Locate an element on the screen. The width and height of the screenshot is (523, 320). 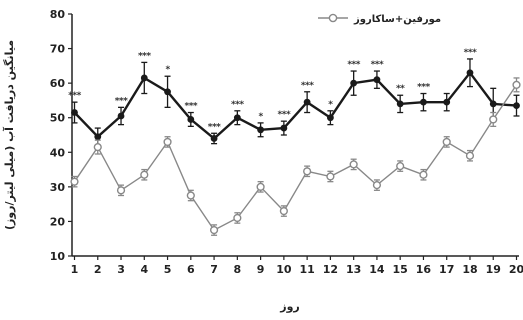
x-tick-label: 13 is located at coordinates (353, 269).